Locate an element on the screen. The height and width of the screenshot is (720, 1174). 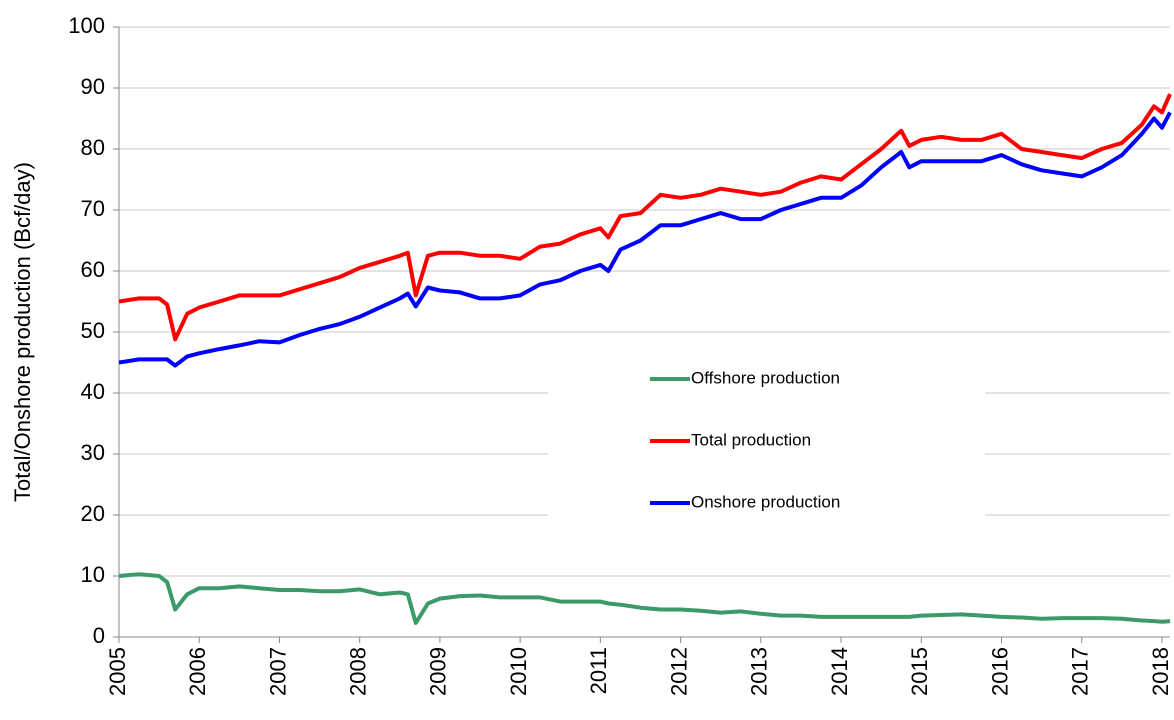
series-line is located at coordinates (644, 598).